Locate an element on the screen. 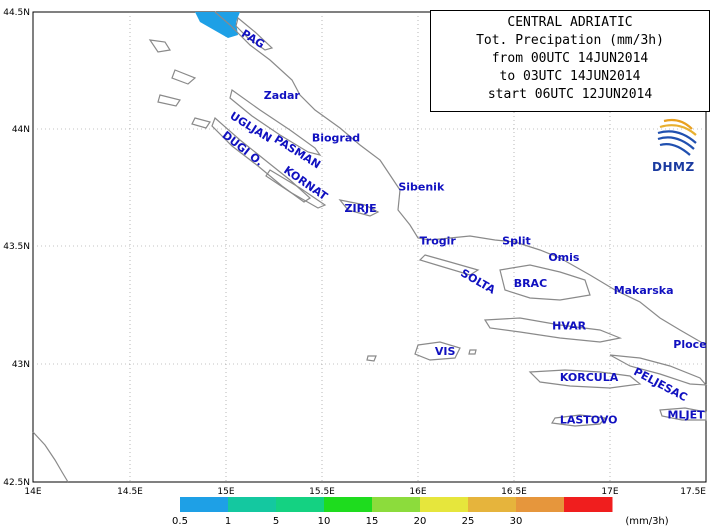  place-label: VIS is located at coordinates (445, 351).